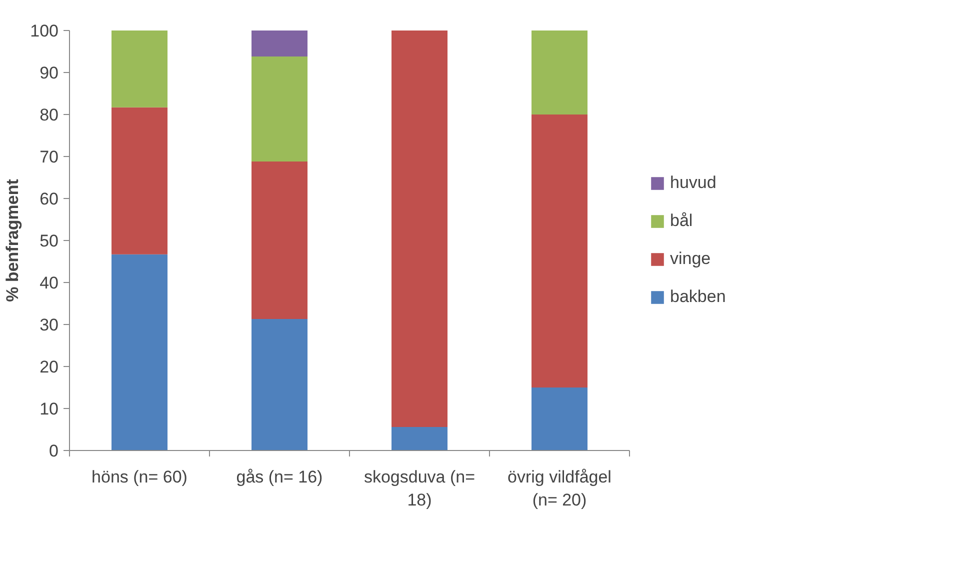  What do you see at coordinates (49, 199) in the screenshot?
I see `y-tick-label: 60` at bounding box center [49, 199].